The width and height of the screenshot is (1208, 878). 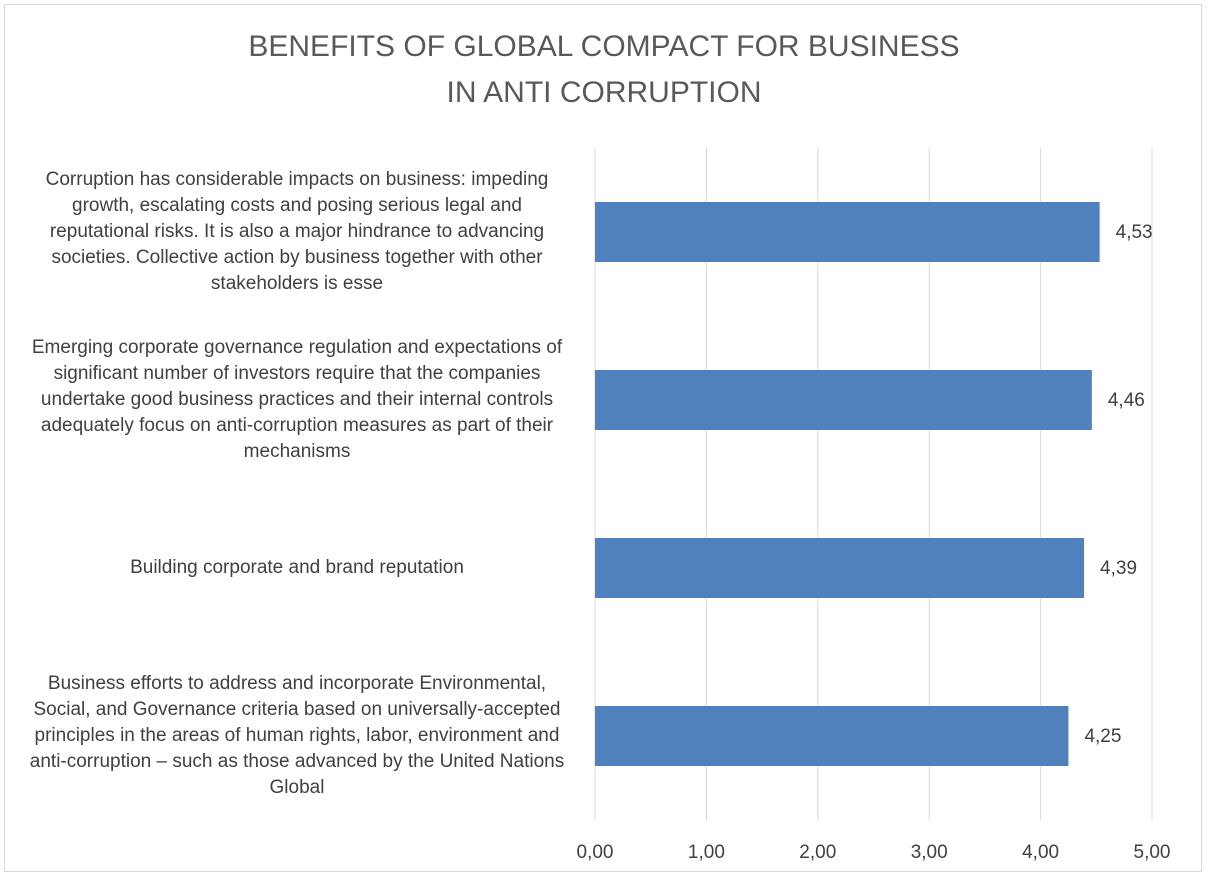 I want to click on data-label: 4,46, so click(x=1126, y=400).